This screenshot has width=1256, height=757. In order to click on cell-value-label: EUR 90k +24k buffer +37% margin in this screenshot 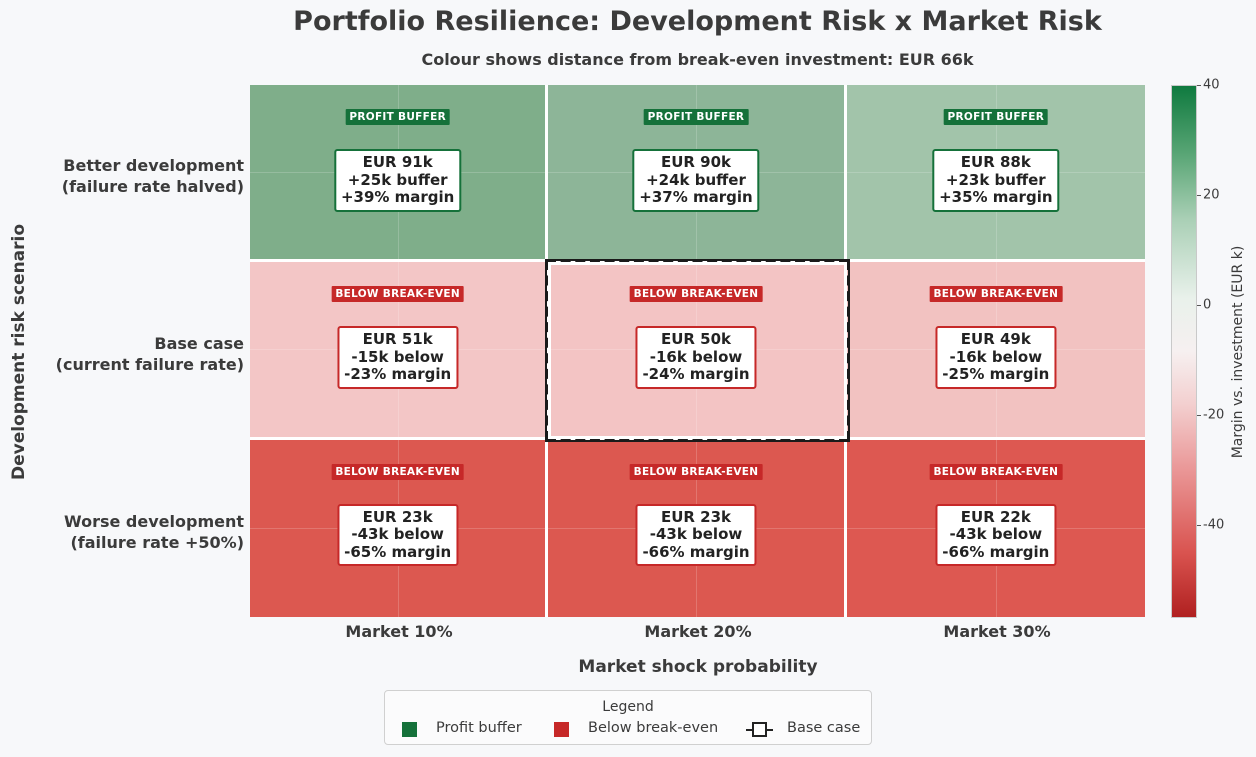, I will do `click(696, 180)`.